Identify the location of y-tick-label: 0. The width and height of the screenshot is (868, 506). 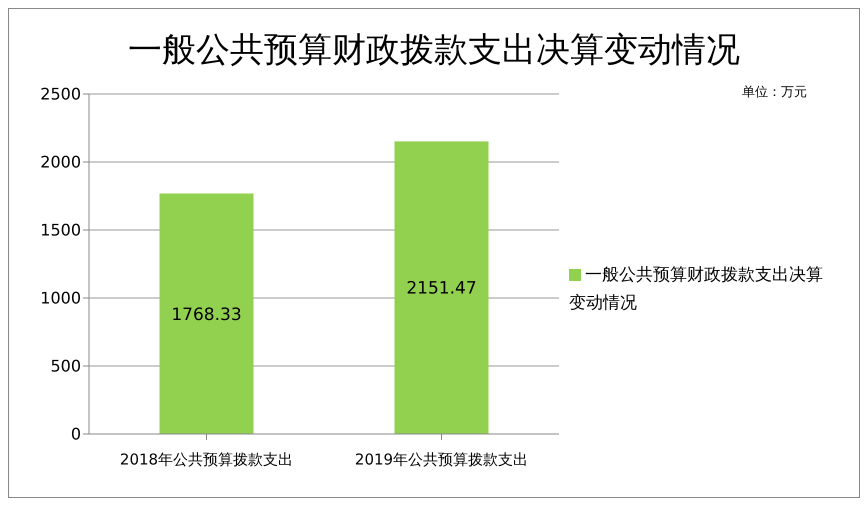
(75, 434).